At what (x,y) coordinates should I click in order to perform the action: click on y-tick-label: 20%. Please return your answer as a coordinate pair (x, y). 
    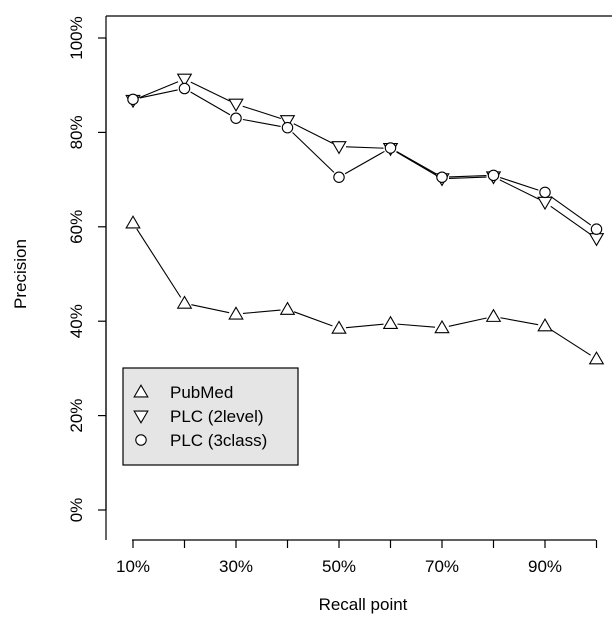
    Looking at the image, I should click on (76, 416).